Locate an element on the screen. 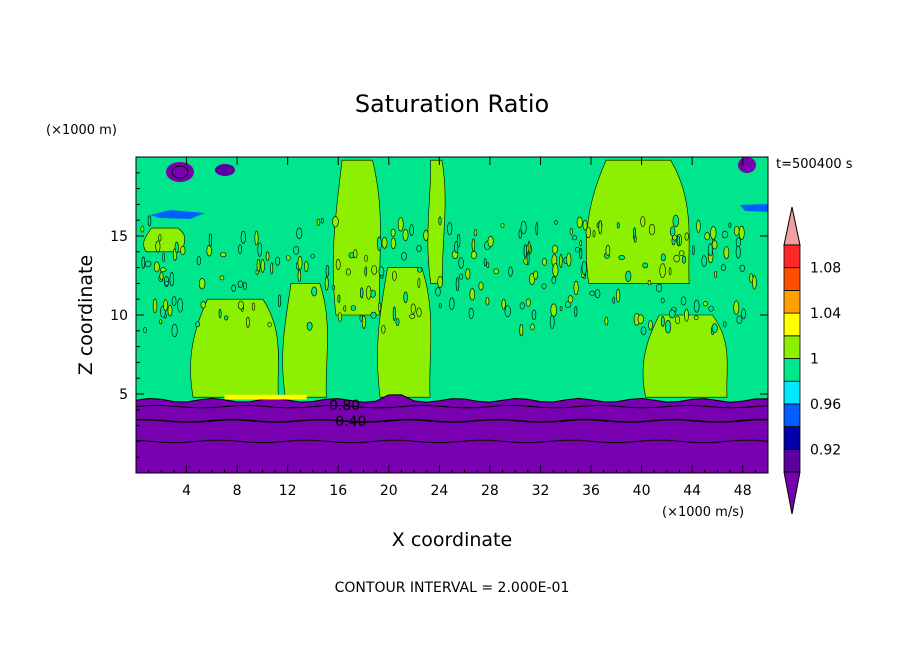  y-tick-label: 10 is located at coordinates (119, 316).